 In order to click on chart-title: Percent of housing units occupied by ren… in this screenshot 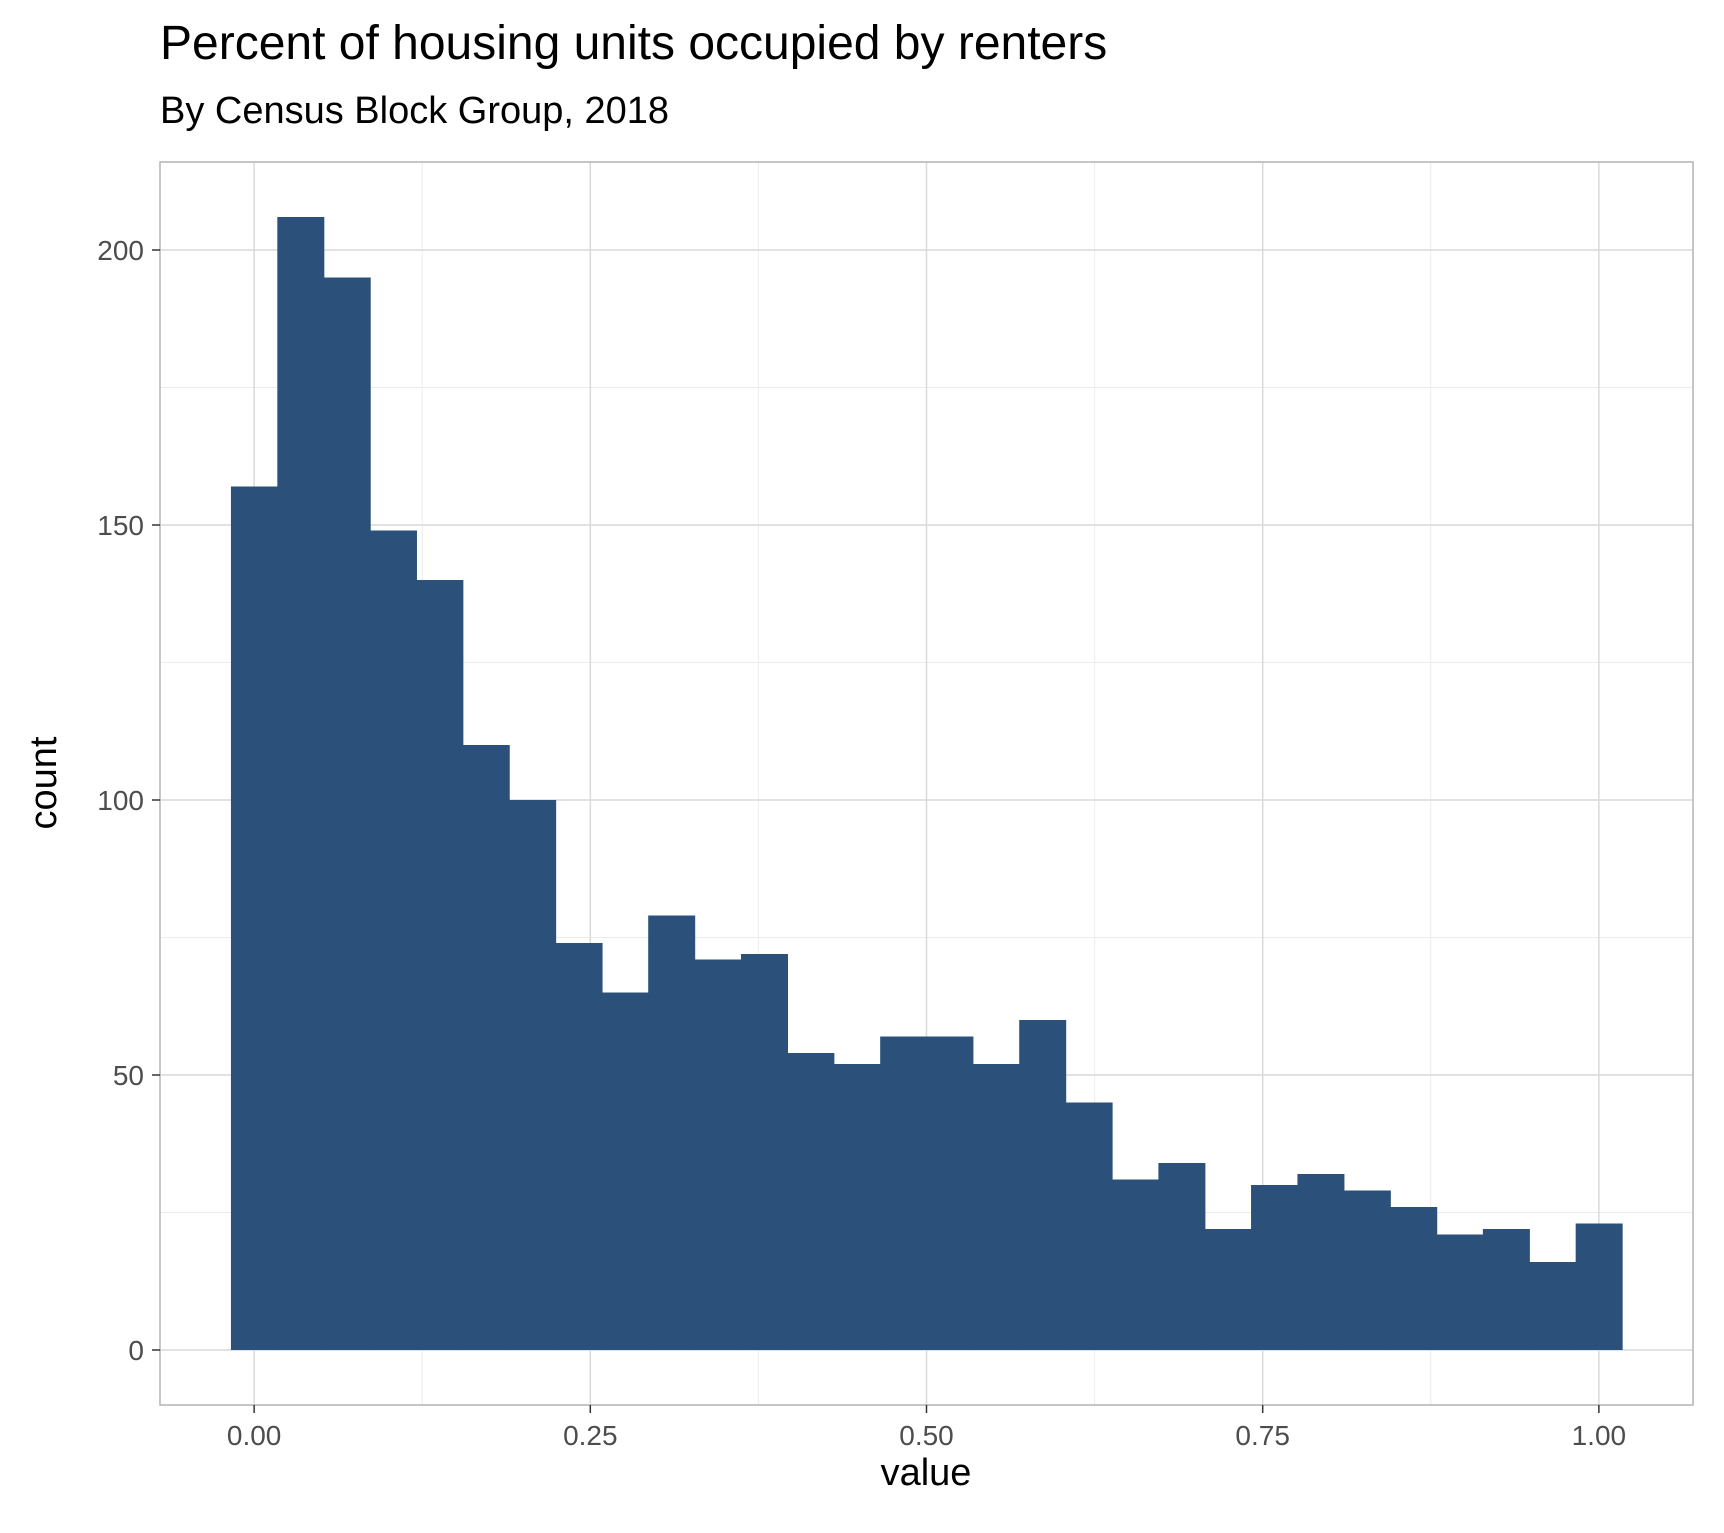, I will do `click(634, 43)`.